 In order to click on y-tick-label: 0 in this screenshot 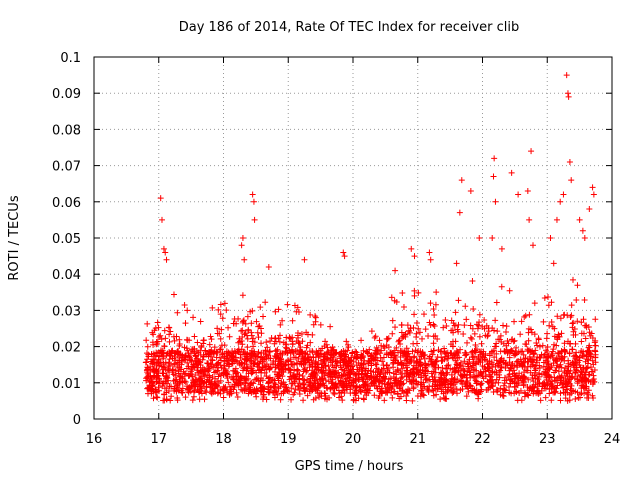, I will do `click(77, 420)`.